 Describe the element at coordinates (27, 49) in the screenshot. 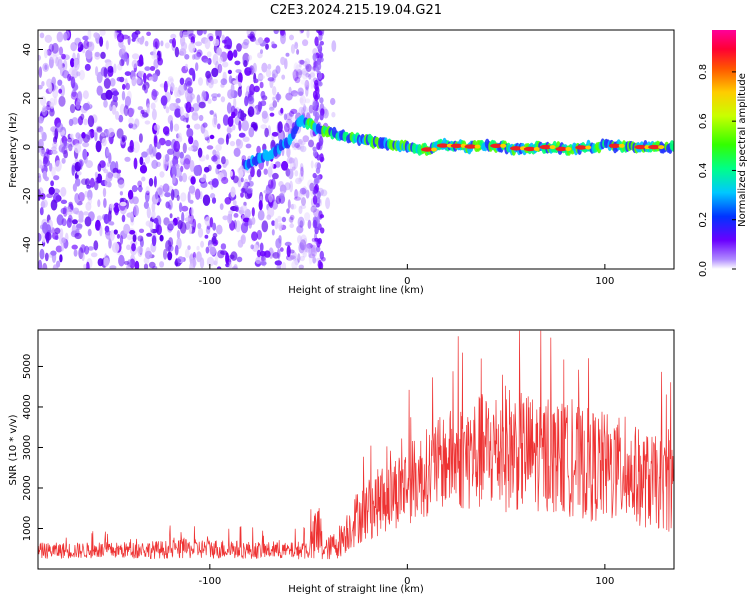

I see `y-tick-label: 40` at that location.